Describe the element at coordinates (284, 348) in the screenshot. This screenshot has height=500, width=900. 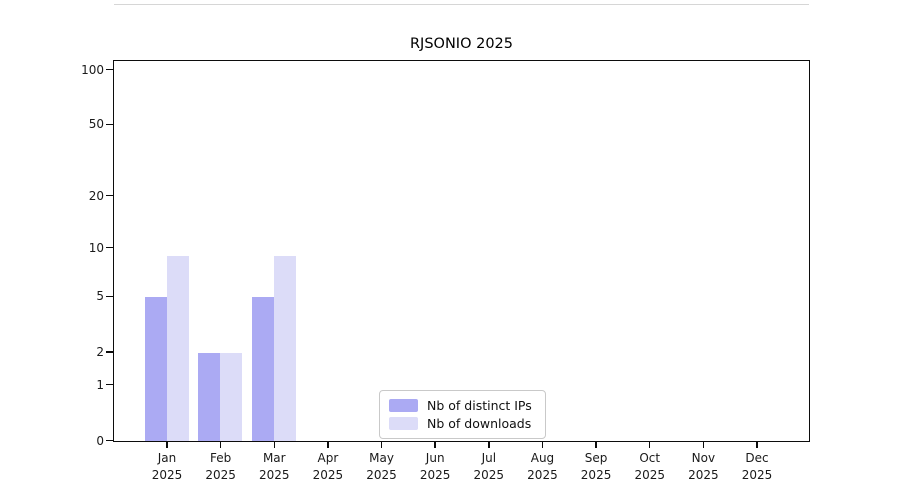
I see `bar-downloads-mar` at that location.